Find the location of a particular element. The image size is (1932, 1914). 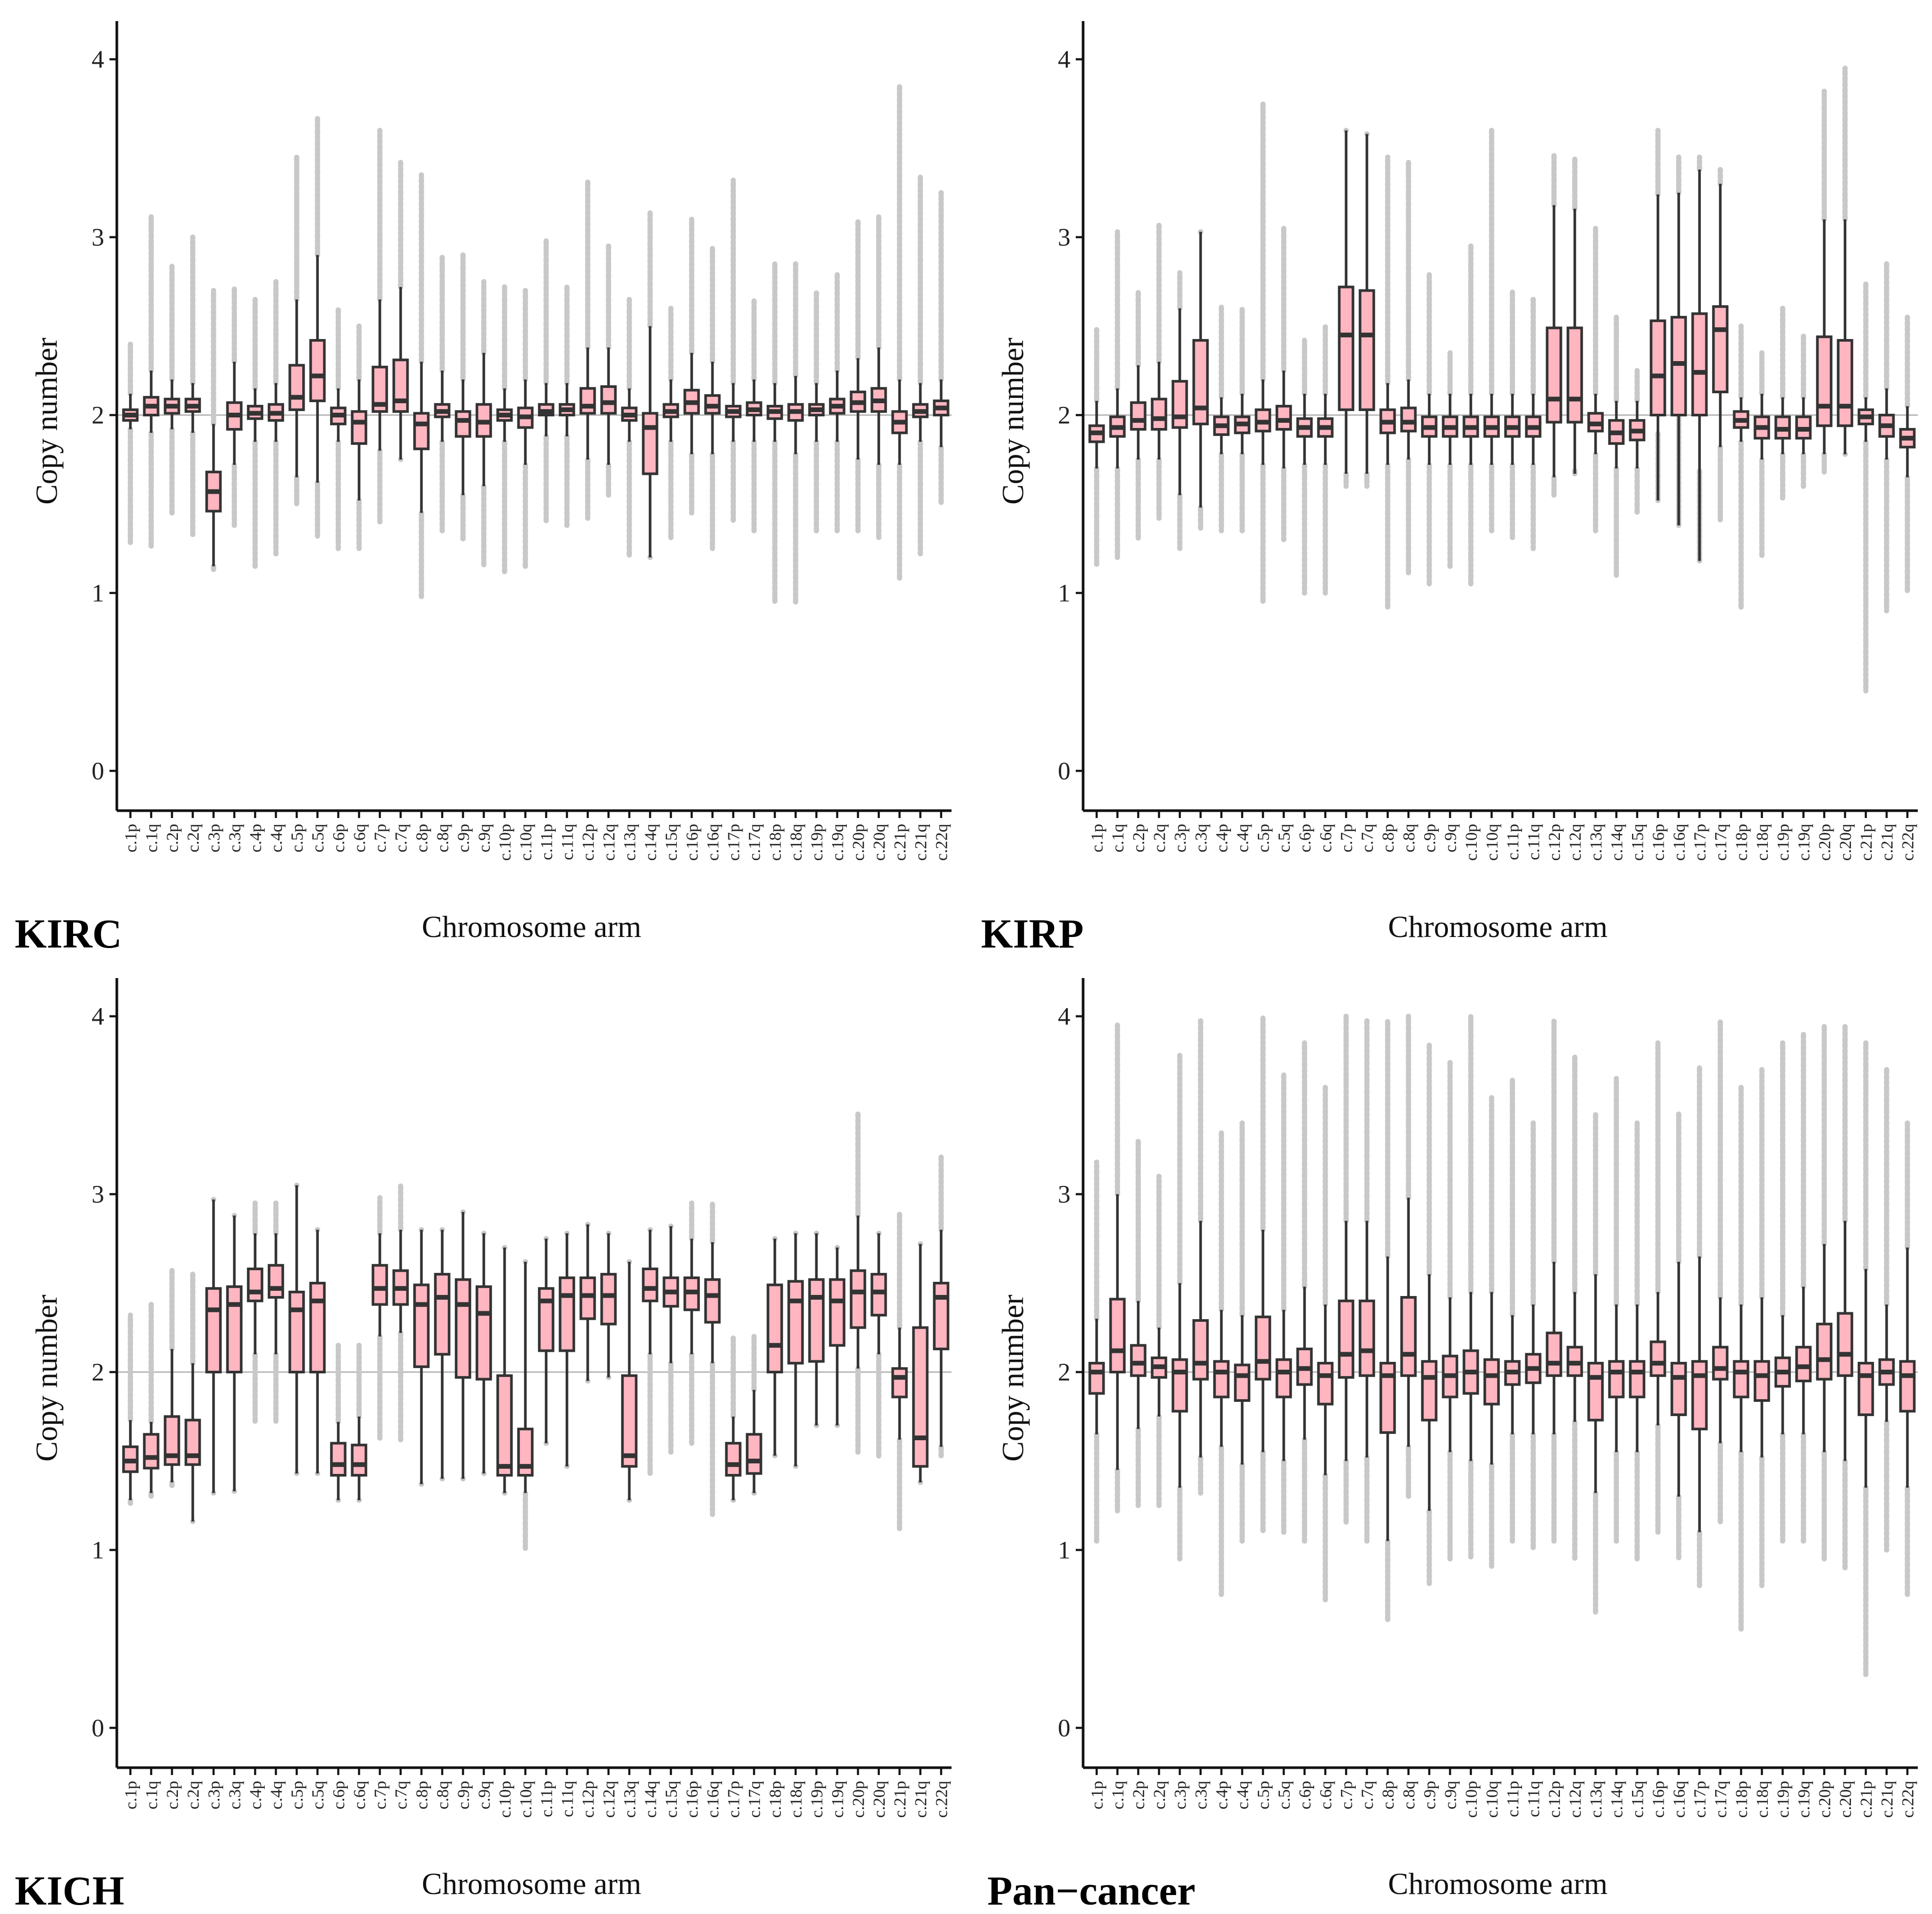

x-tick-label: c.10p is located at coordinates (504, 1799).